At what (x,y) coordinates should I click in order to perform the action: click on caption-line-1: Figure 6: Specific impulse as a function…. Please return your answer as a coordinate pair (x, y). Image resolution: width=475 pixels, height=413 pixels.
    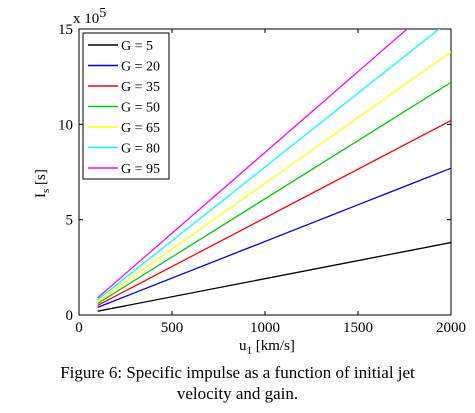
    Looking at the image, I should click on (237, 372).